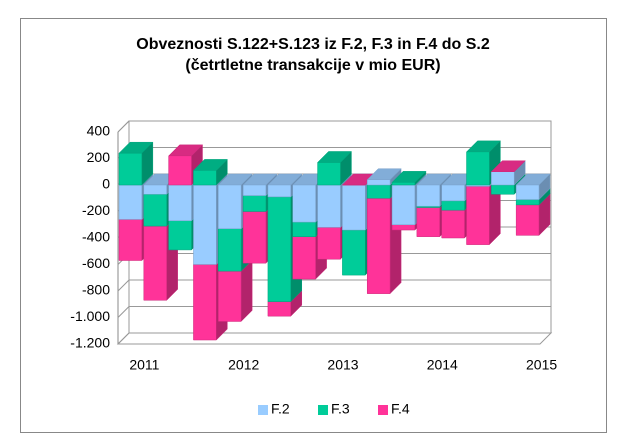 The height and width of the screenshot is (448, 627). I want to click on legend-label: F.2, so click(280, 409).